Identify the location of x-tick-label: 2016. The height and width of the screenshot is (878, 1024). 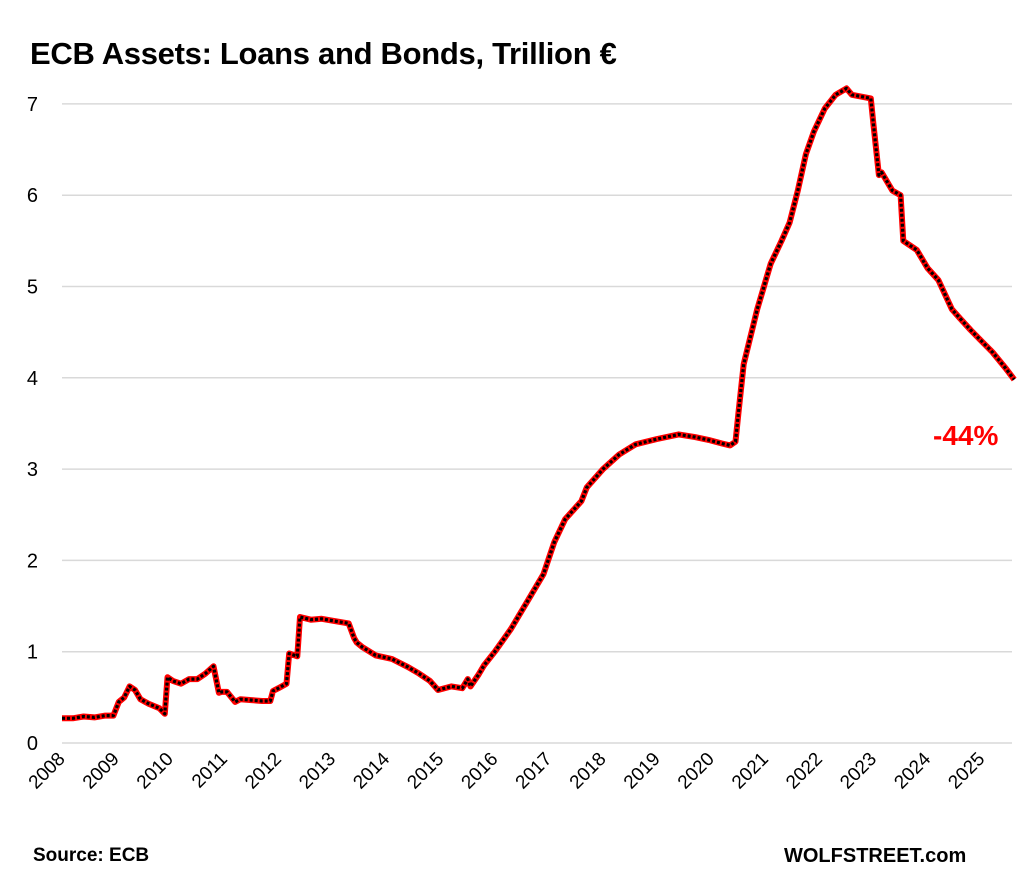
(480, 771).